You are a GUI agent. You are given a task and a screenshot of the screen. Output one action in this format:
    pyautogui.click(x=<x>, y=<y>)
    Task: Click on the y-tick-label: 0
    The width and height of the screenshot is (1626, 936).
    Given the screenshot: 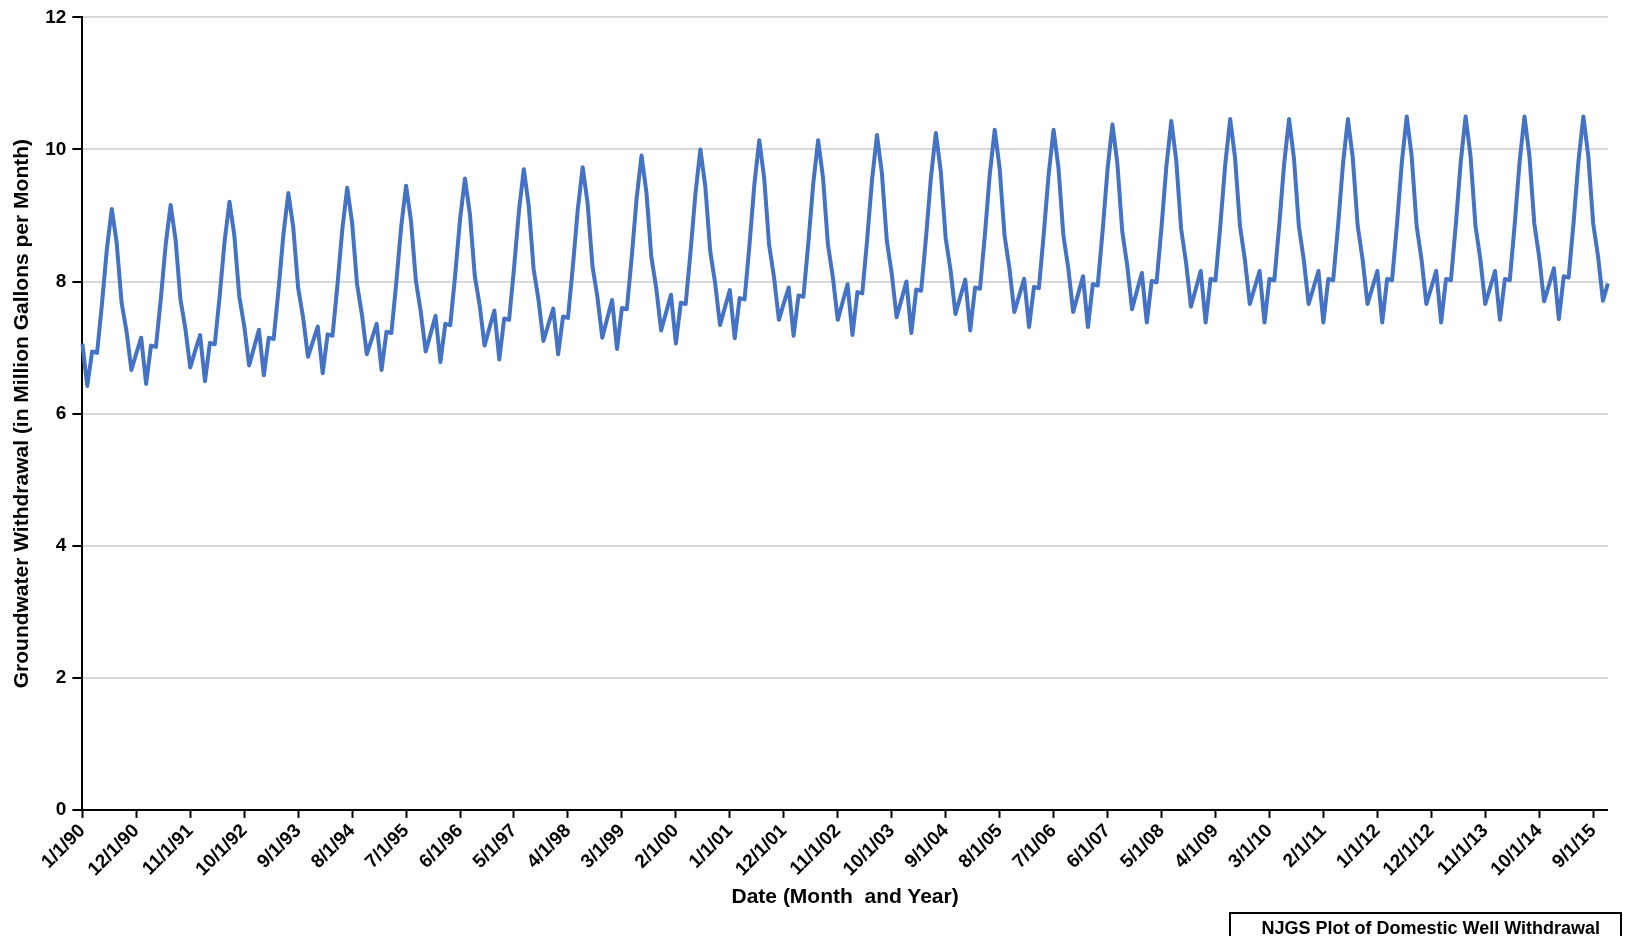 What is the action you would take?
    pyautogui.click(x=61, y=809)
    